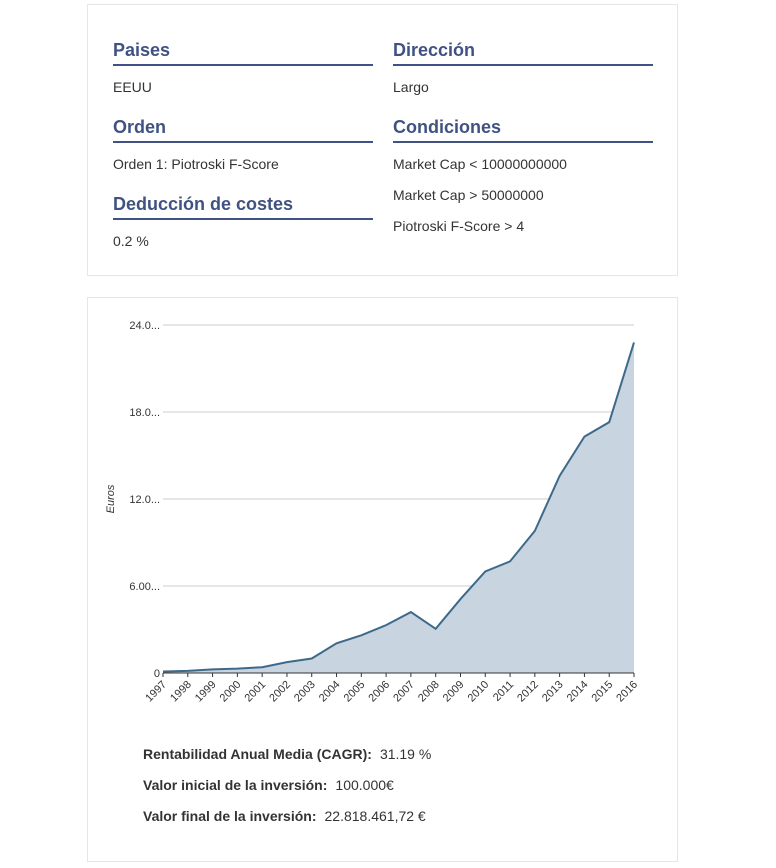 The image size is (776, 868). I want to click on x-tick-label: 2011, so click(503, 691).